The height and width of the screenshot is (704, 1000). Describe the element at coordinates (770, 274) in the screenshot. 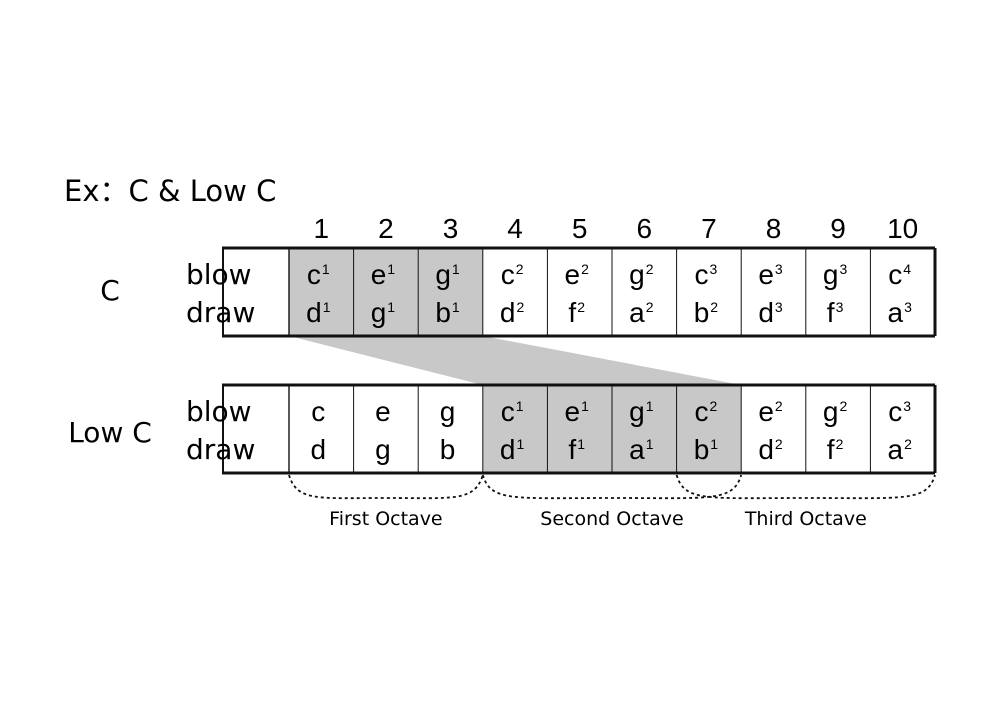

I see `blow-note: e3` at that location.